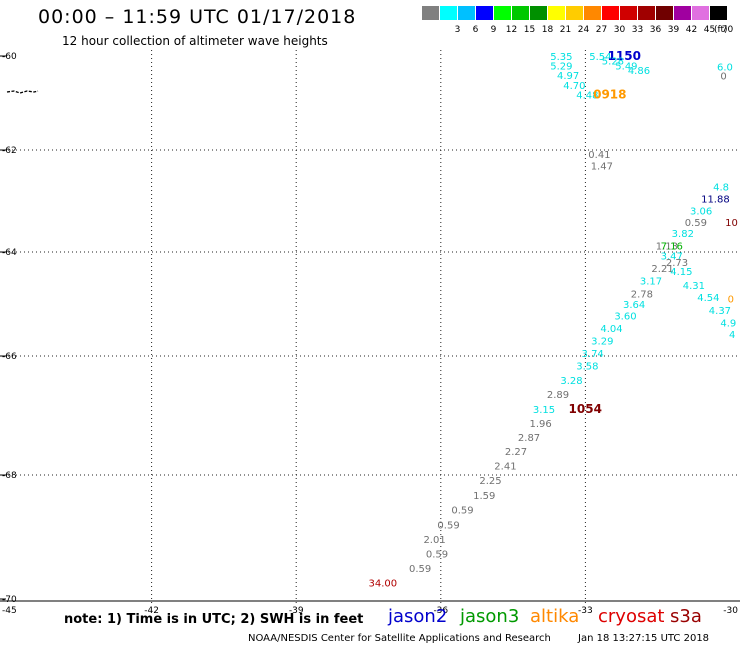  What do you see at coordinates (727, 30) in the screenshot?
I see `scale-tick-label: 70` at bounding box center [727, 30].